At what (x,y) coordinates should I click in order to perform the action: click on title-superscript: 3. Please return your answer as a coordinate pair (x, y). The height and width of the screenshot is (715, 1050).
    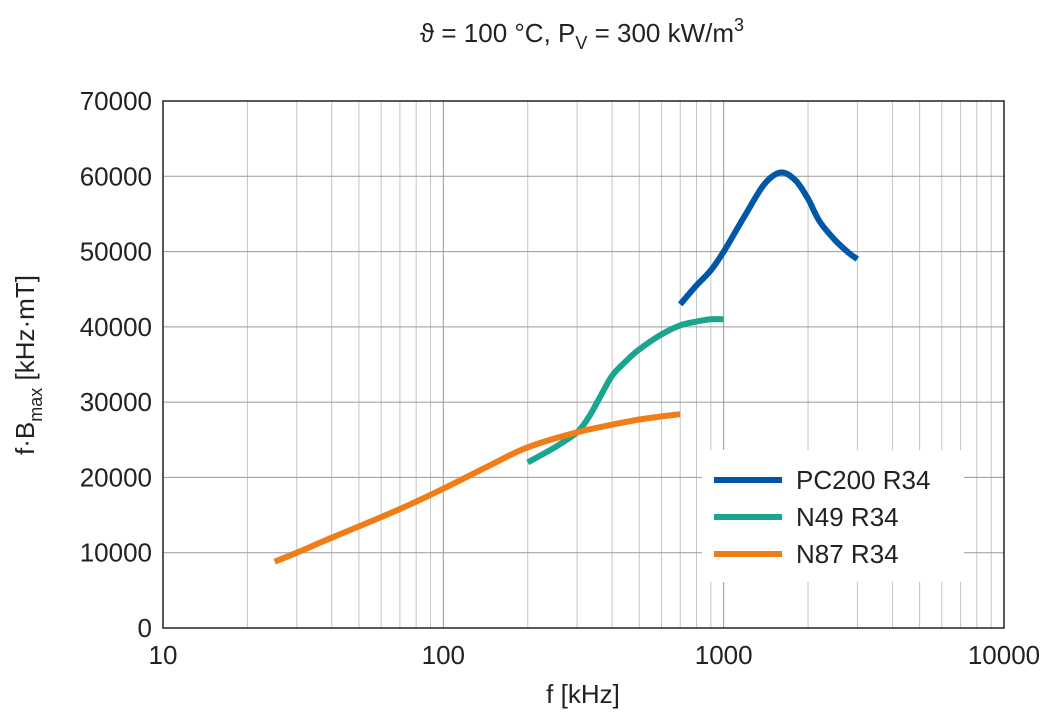
    Looking at the image, I should click on (739, 25).